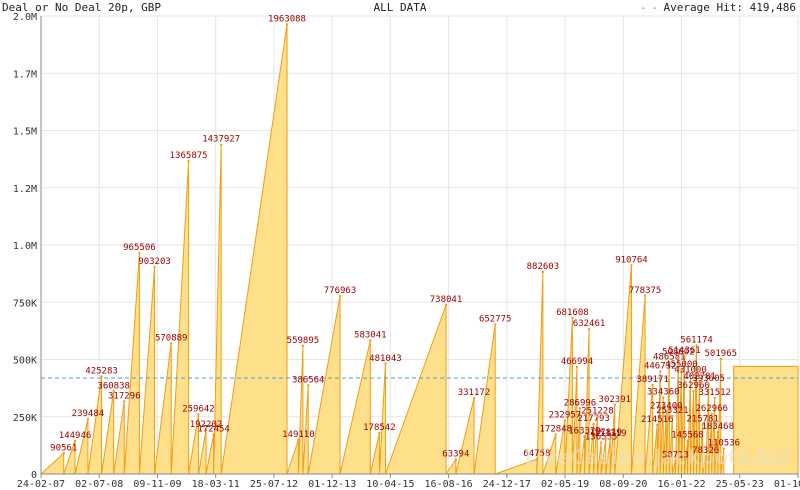  Describe the element at coordinates (589, 324) in the screenshot. I see `peak-value-label: 632461` at that location.